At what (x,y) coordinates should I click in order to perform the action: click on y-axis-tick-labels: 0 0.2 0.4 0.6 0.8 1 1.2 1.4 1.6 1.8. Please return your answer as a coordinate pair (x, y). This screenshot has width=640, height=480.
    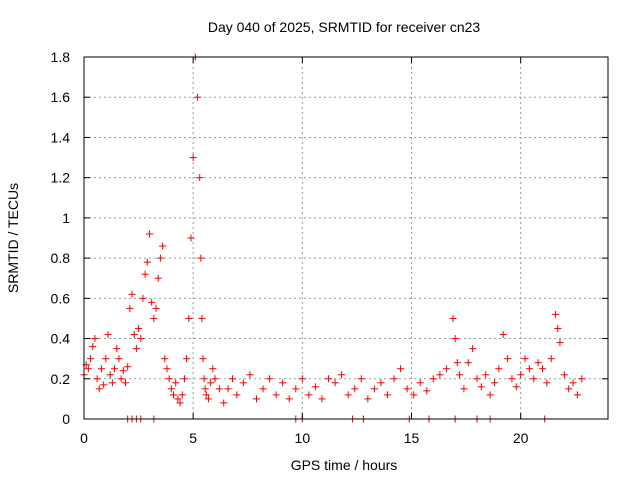
    Looking at the image, I should click on (61, 238).